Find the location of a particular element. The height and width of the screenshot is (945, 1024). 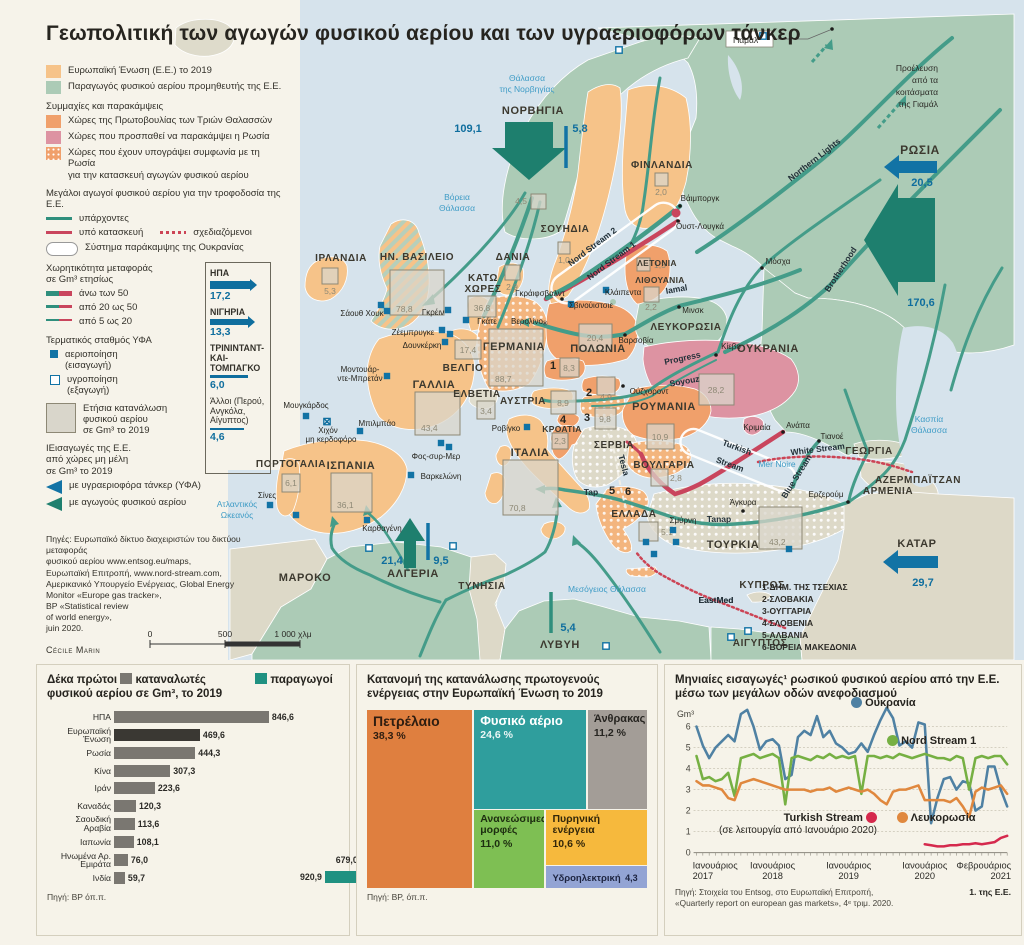

treemap-cell-coal: Άνθρακας 11,2 % is located at coordinates (617, 759).